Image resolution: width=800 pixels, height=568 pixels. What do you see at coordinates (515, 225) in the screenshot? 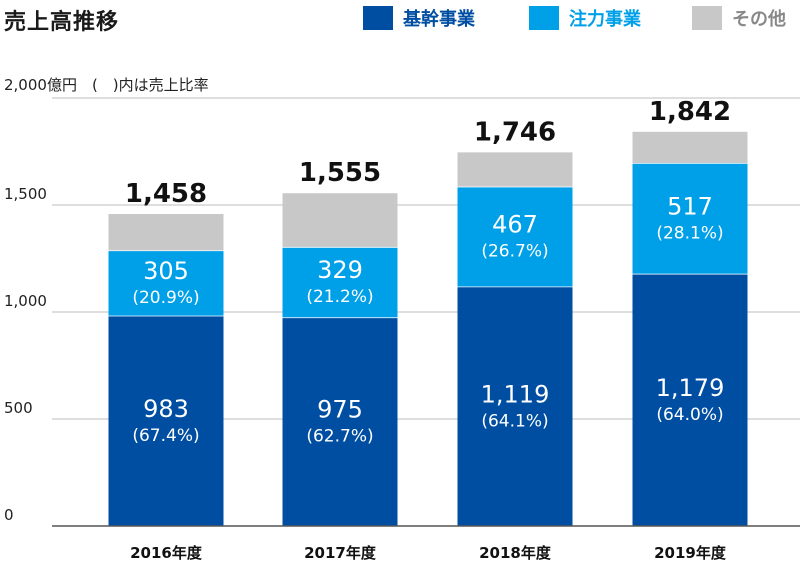
I see `value-label-1-2: 467` at bounding box center [515, 225].